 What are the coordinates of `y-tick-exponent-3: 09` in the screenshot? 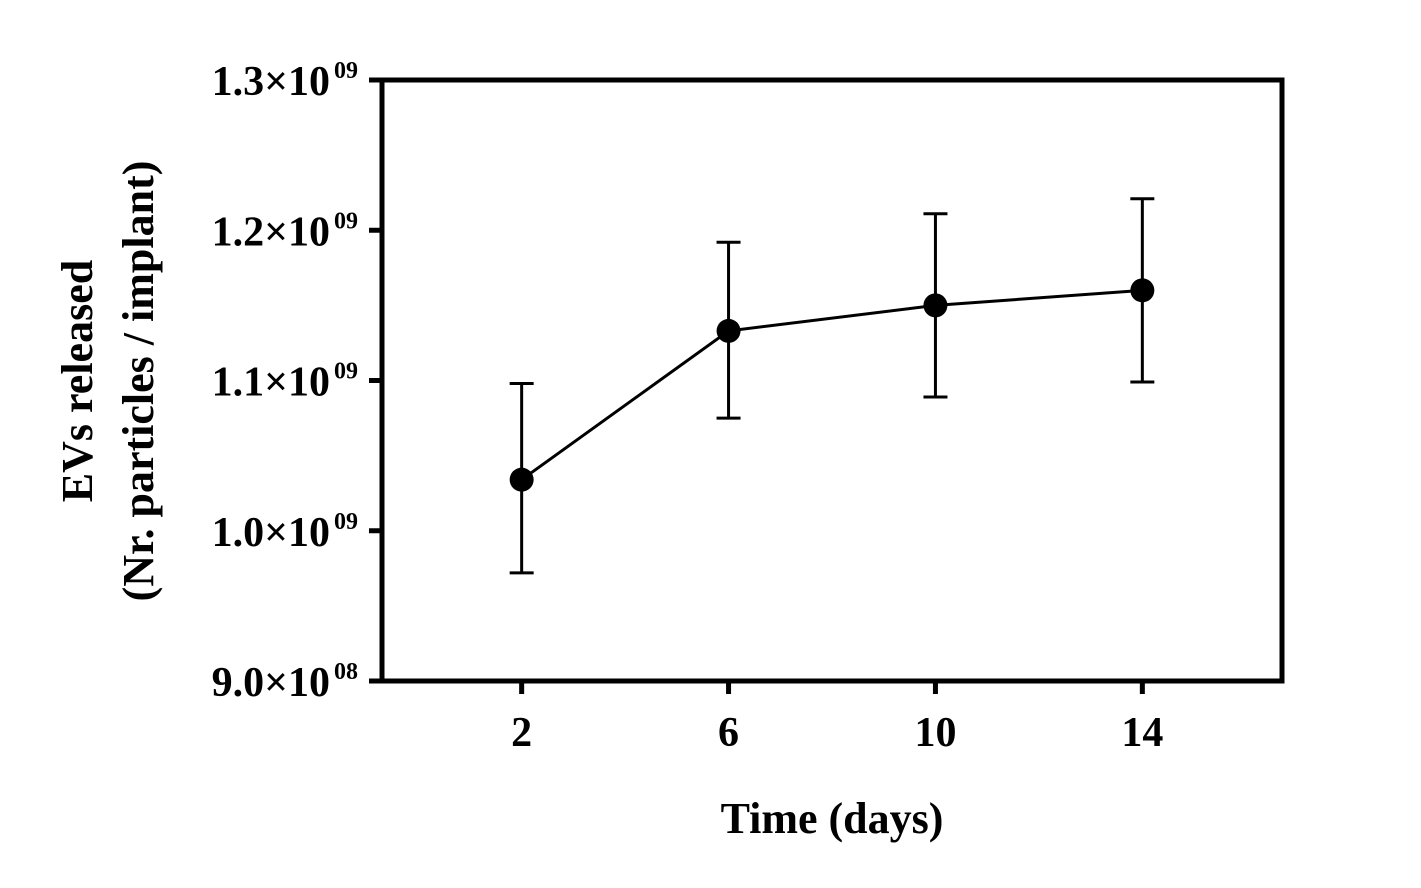 It's located at (346, 221).